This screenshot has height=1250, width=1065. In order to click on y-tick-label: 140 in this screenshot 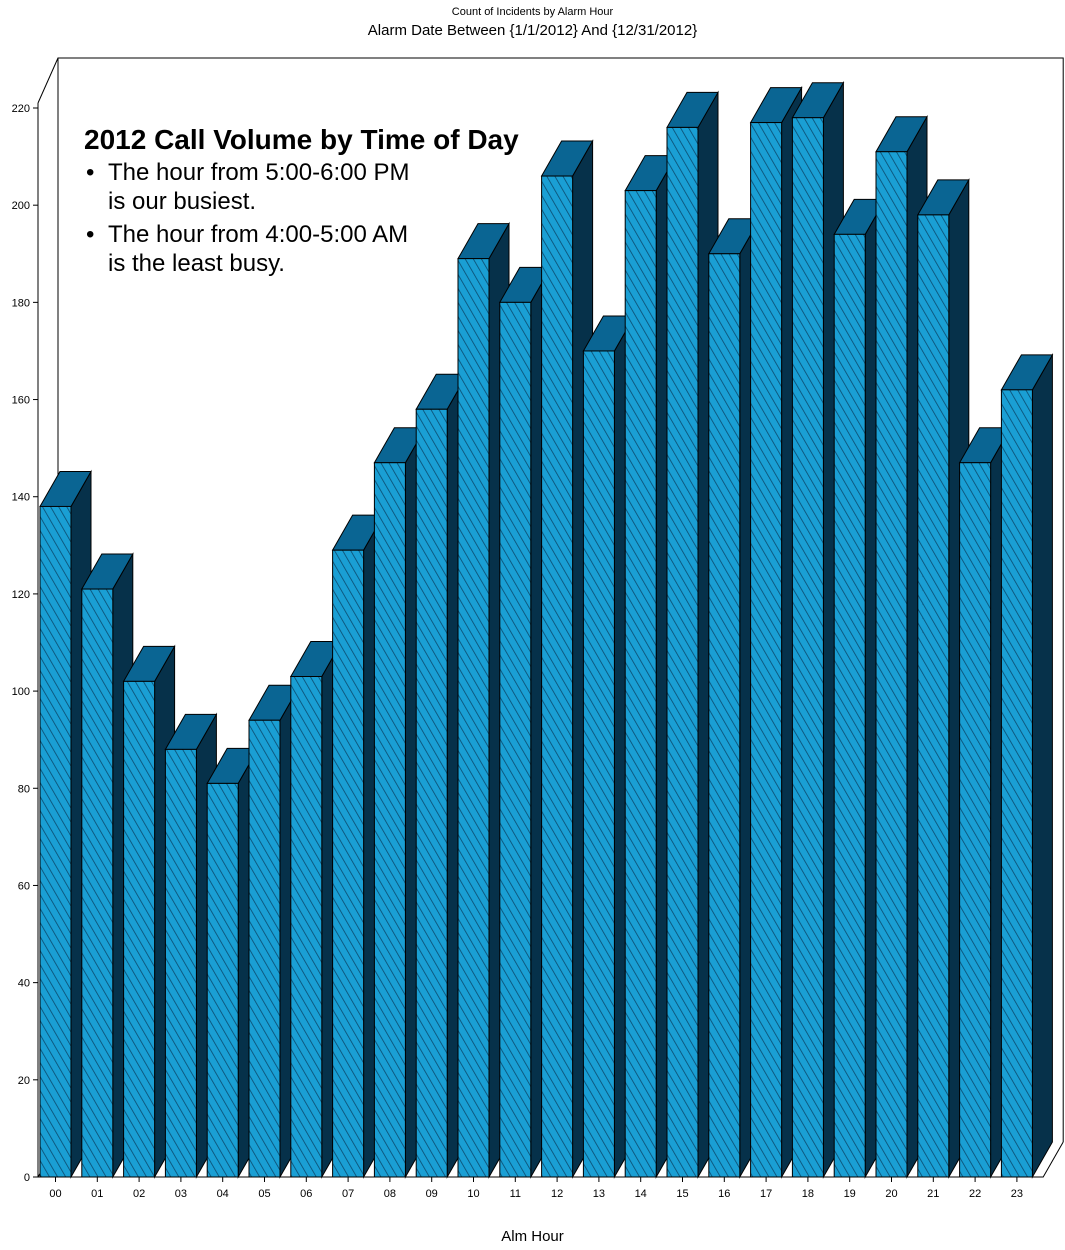, I will do `click(21, 498)`.